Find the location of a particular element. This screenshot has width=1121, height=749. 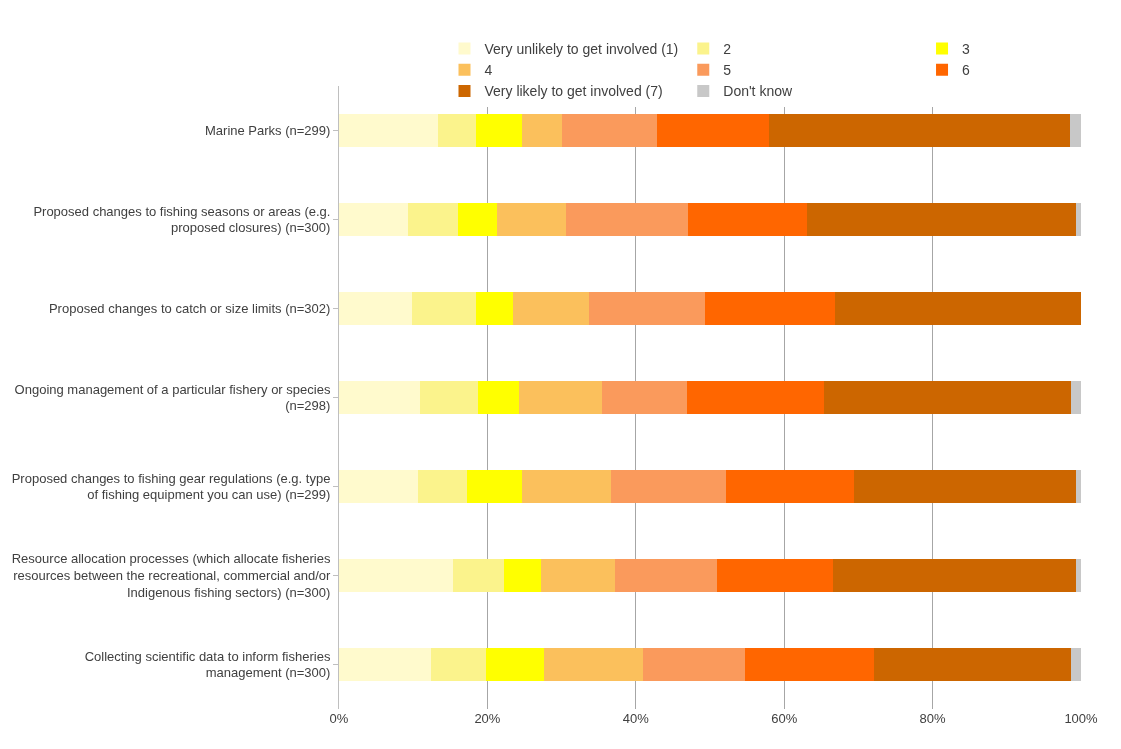

y-tick-label: Collecting scientific data to inform fisheries management (n=300) is located at coordinates (207, 664).